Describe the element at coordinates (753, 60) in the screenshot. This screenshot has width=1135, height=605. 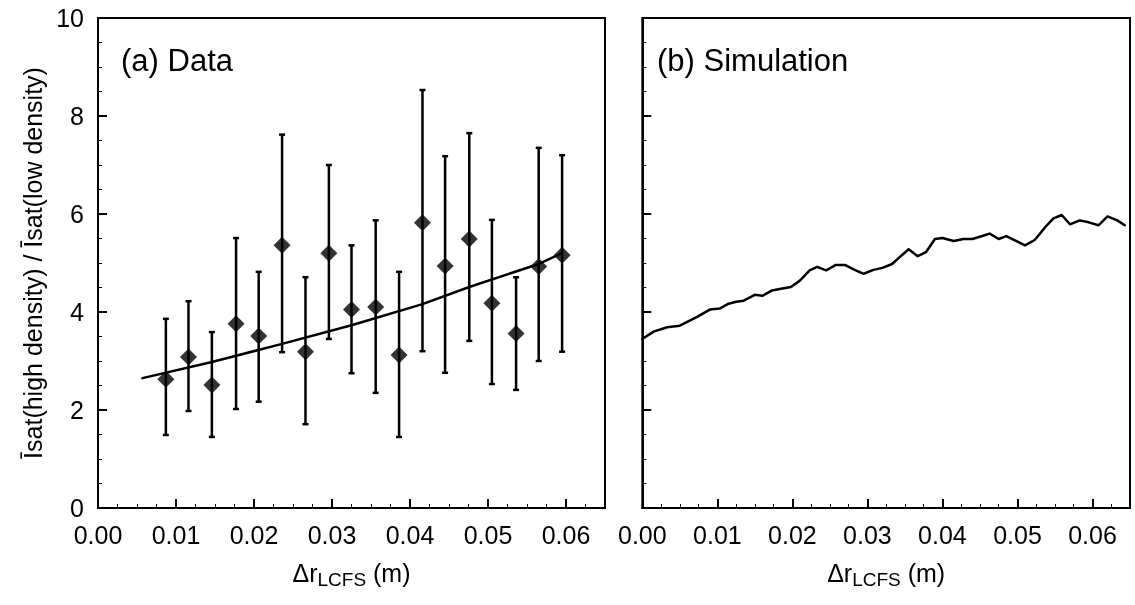
I see `text: (b) Simulation` at that location.